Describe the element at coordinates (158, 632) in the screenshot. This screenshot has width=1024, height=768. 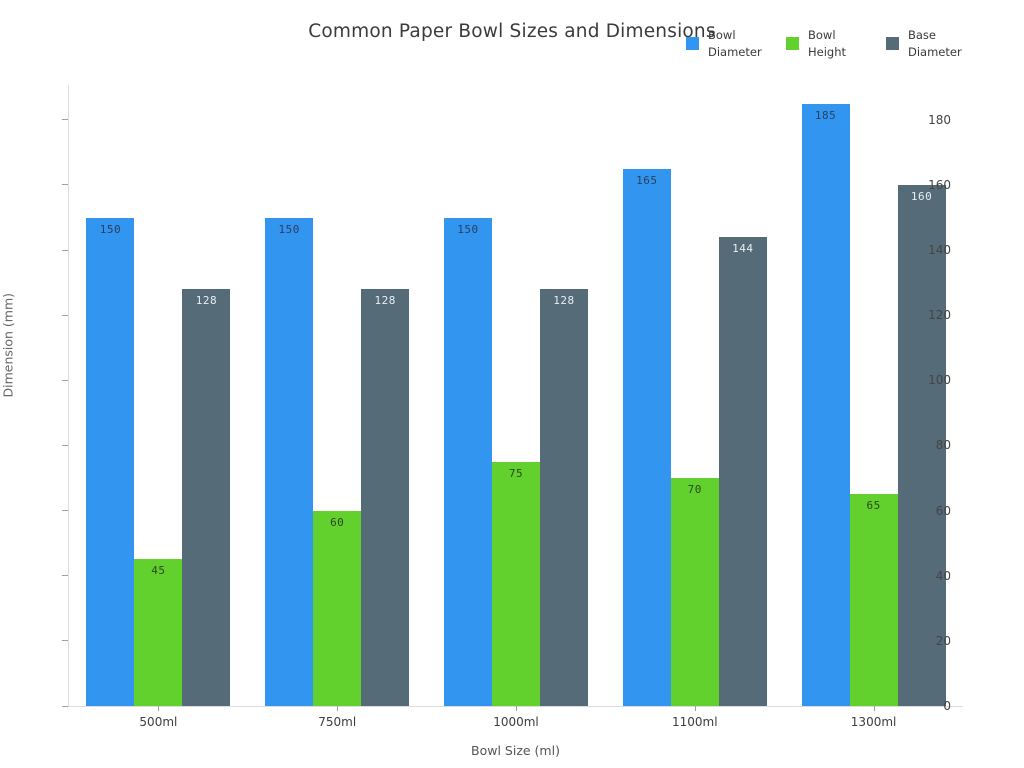
I see `bar-bowl-height-500ml: 45` at that location.